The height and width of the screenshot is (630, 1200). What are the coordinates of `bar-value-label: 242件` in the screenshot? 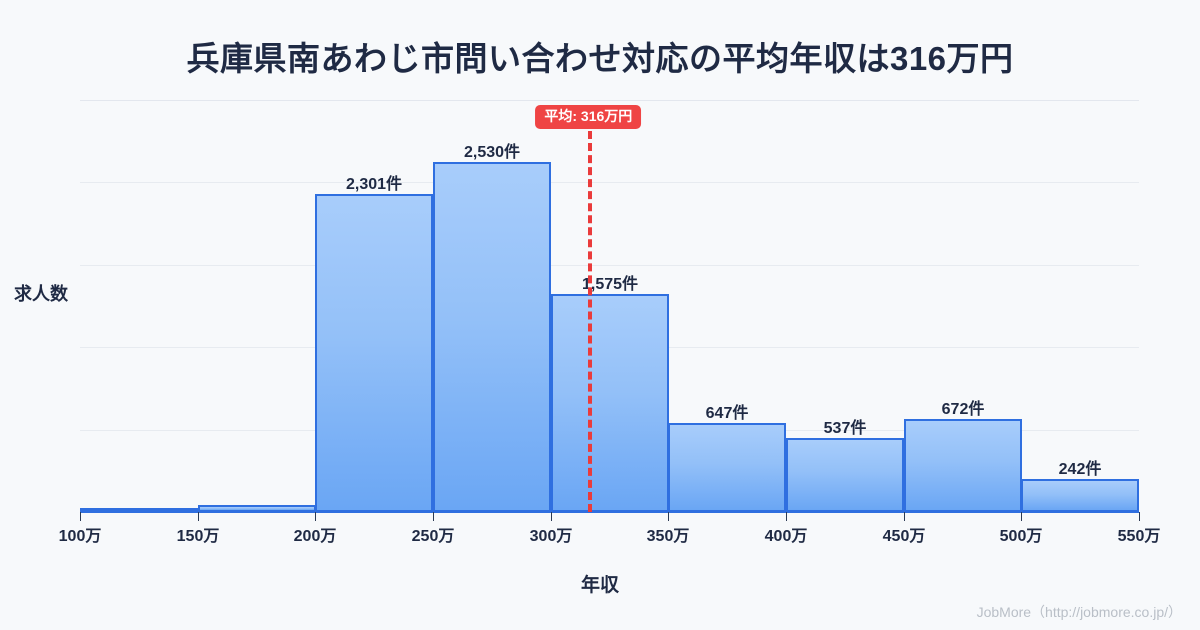 It's located at (1080, 469).